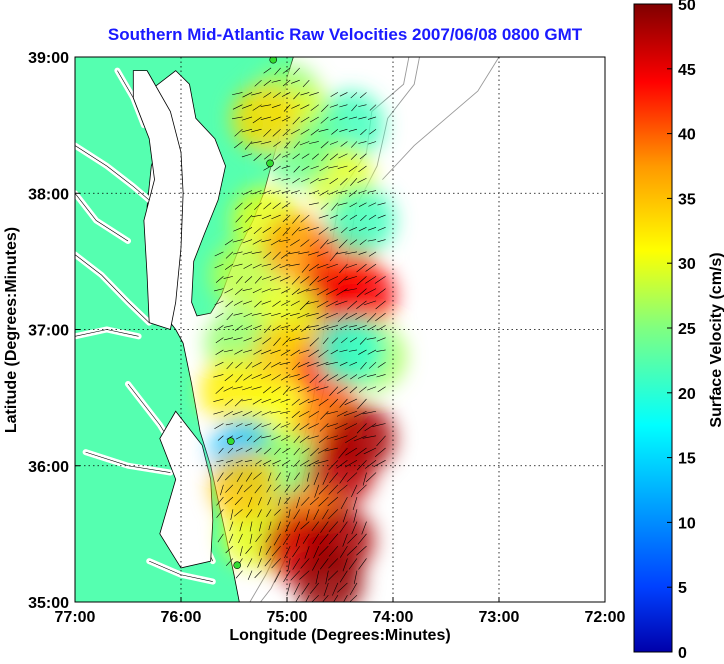  What do you see at coordinates (75, 617) in the screenshot?
I see `x-tick-label: 77:00` at bounding box center [75, 617].